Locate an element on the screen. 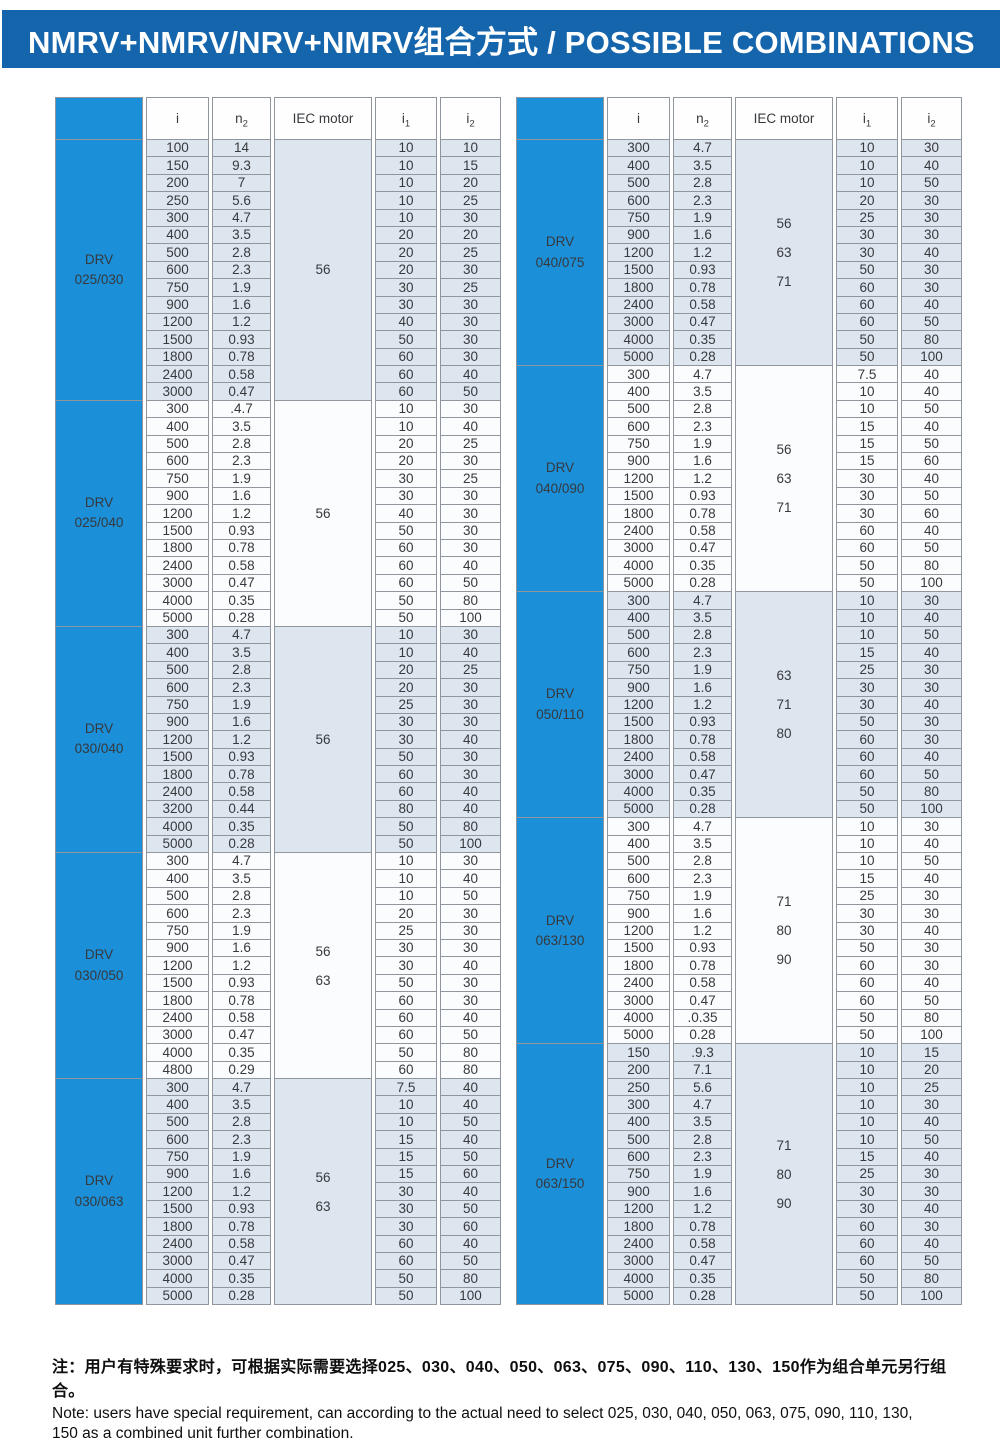 The image size is (1000, 1445). table-row: 750 1.9 25 30 is located at coordinates (739, 1174).